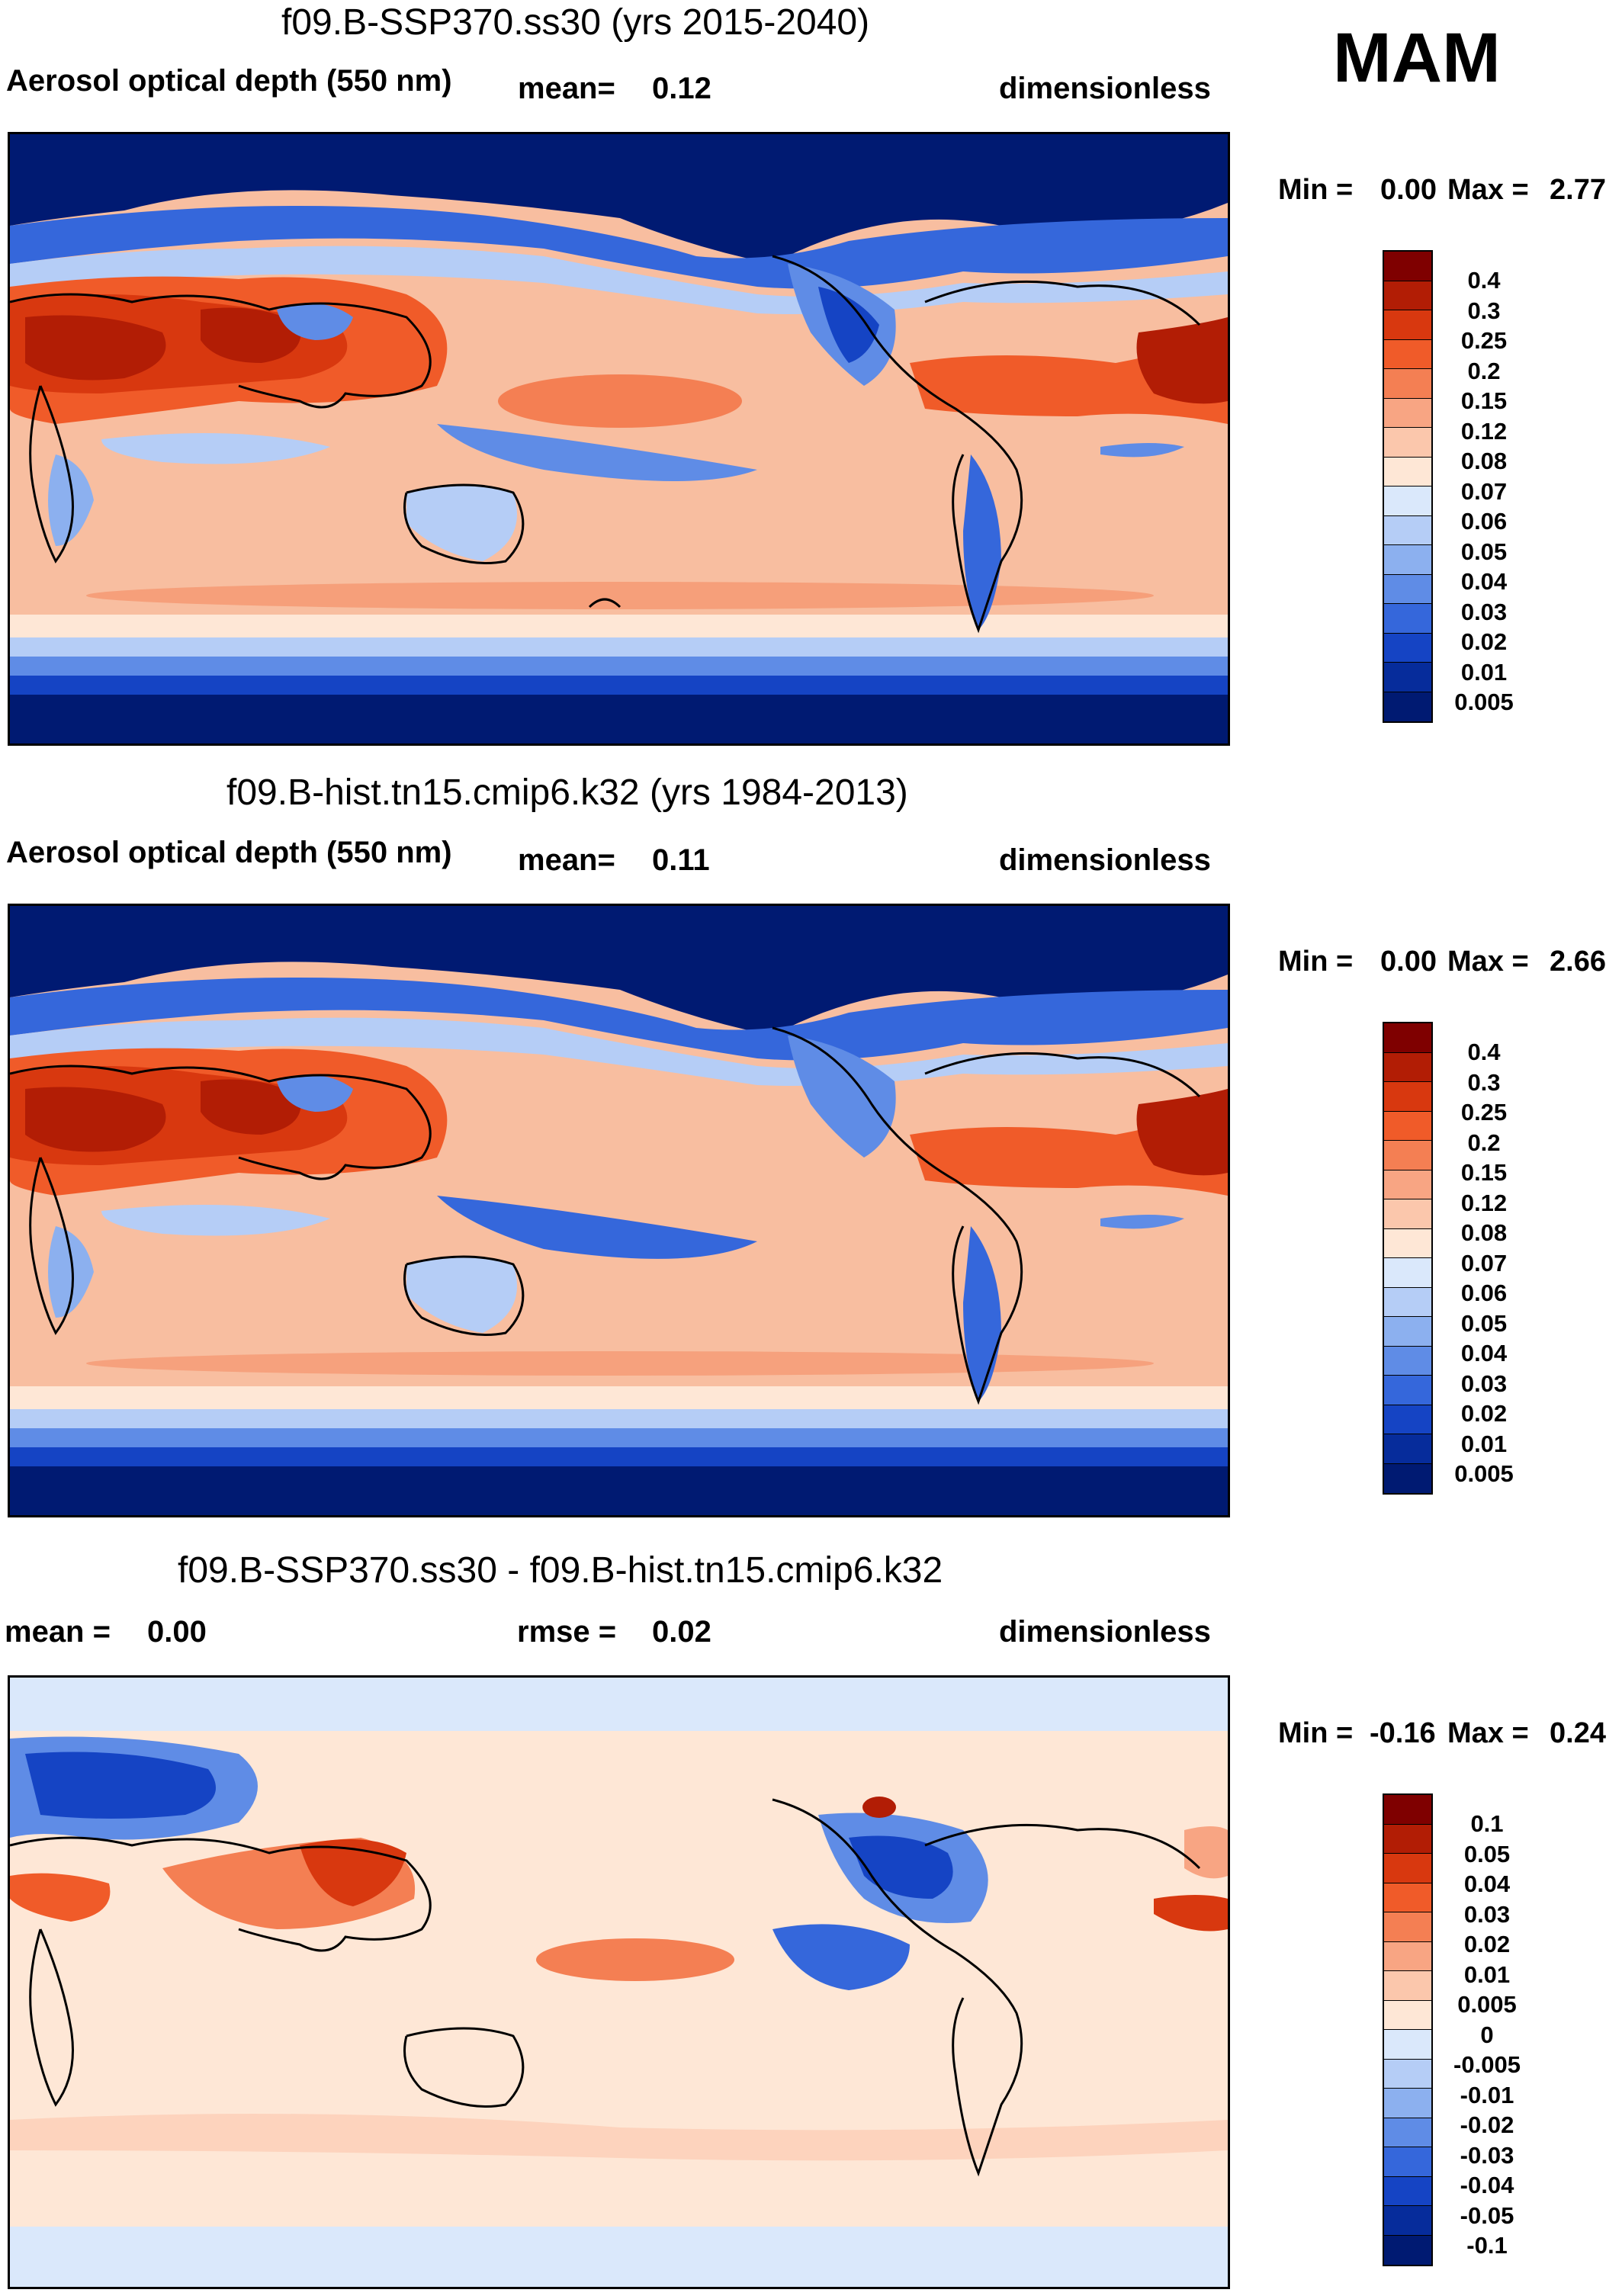  Describe the element at coordinates (567, 1632) in the screenshot. I see `panel-3-rmse-label: rmse =` at that location.